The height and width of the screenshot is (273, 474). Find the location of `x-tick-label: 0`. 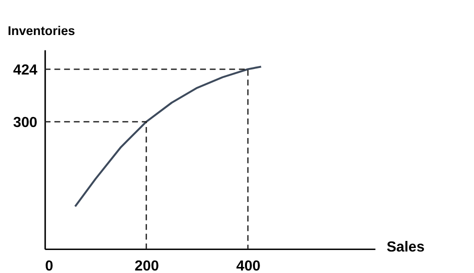

x-tick-label: 0 is located at coordinates (49, 265).